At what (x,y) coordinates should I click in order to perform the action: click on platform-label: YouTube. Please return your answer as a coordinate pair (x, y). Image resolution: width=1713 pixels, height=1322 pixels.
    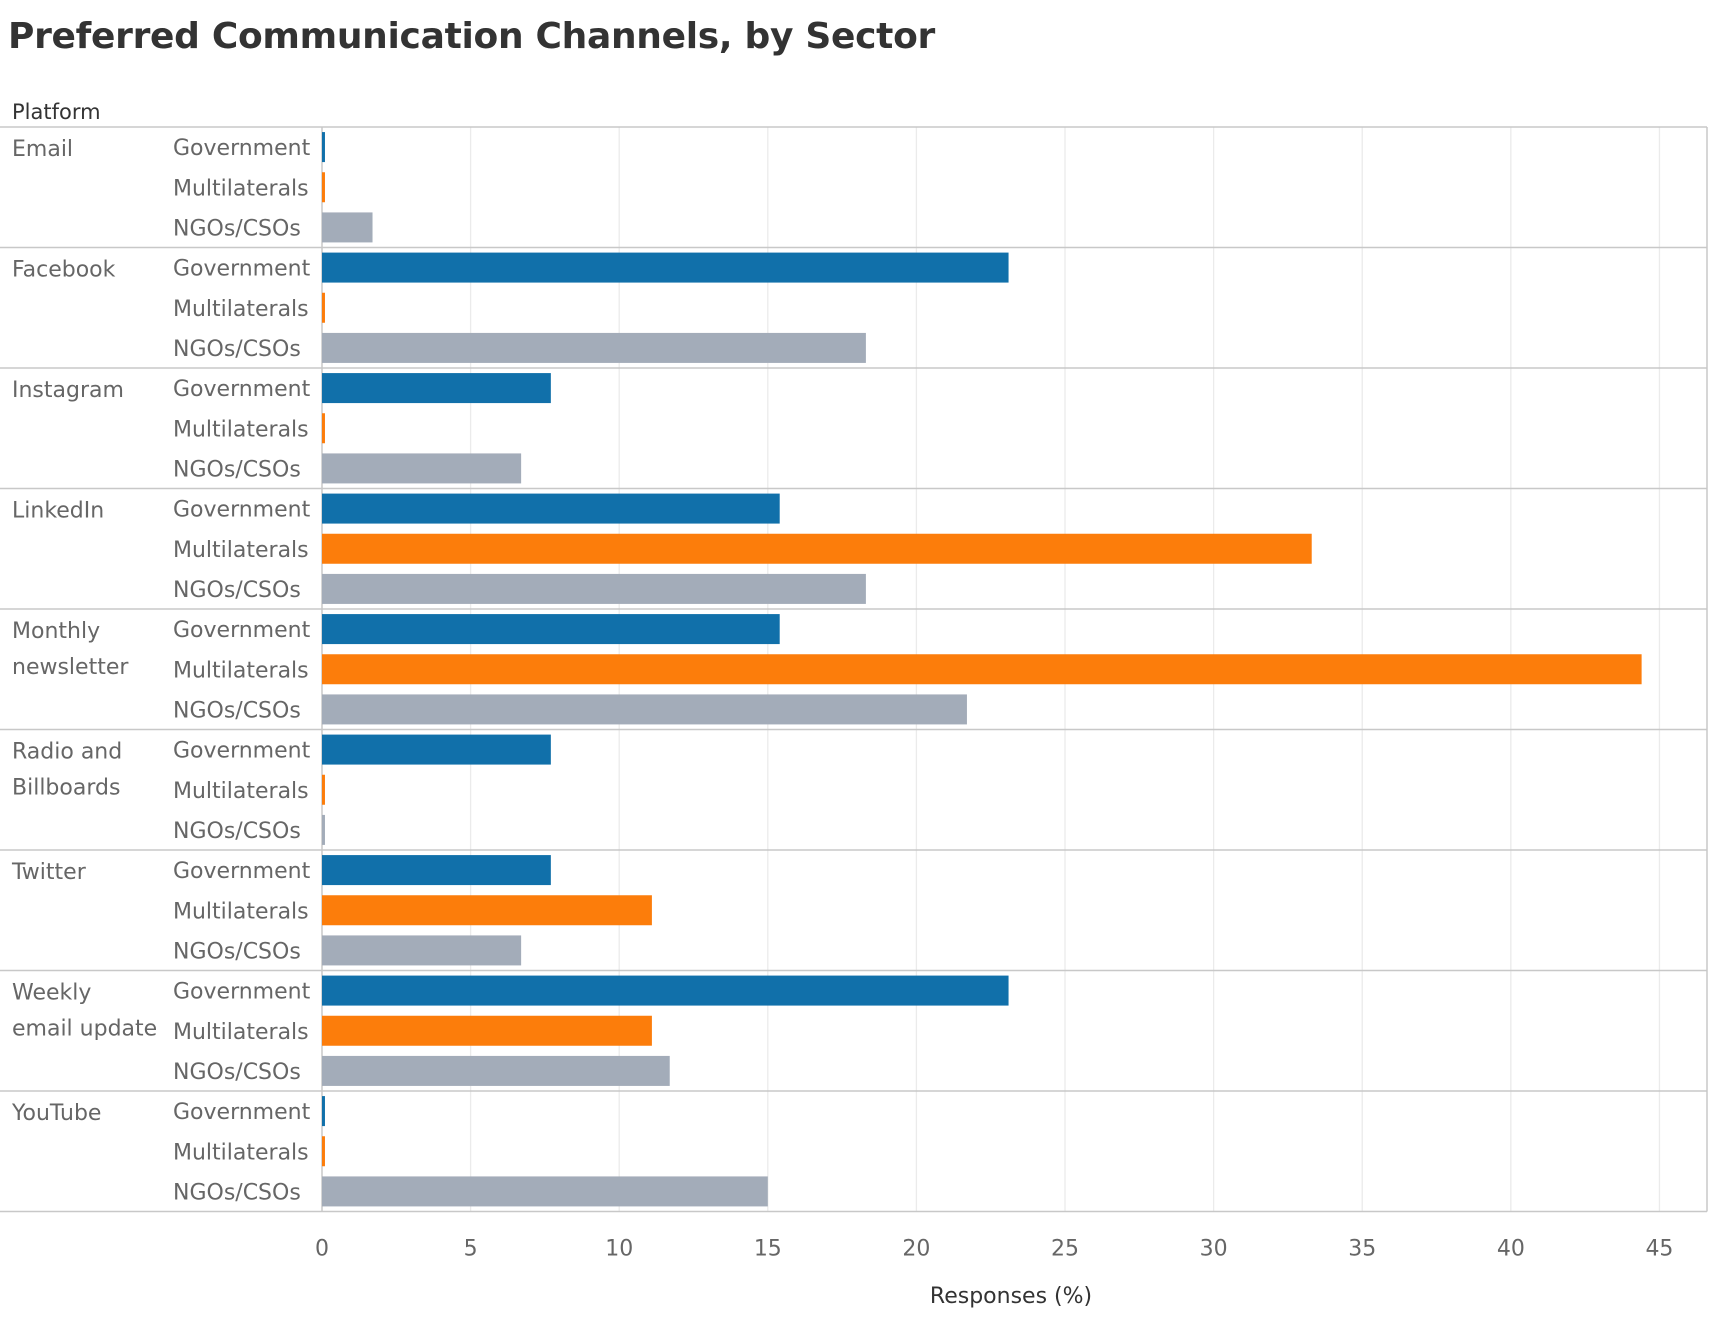
    Looking at the image, I should click on (56, 1113).